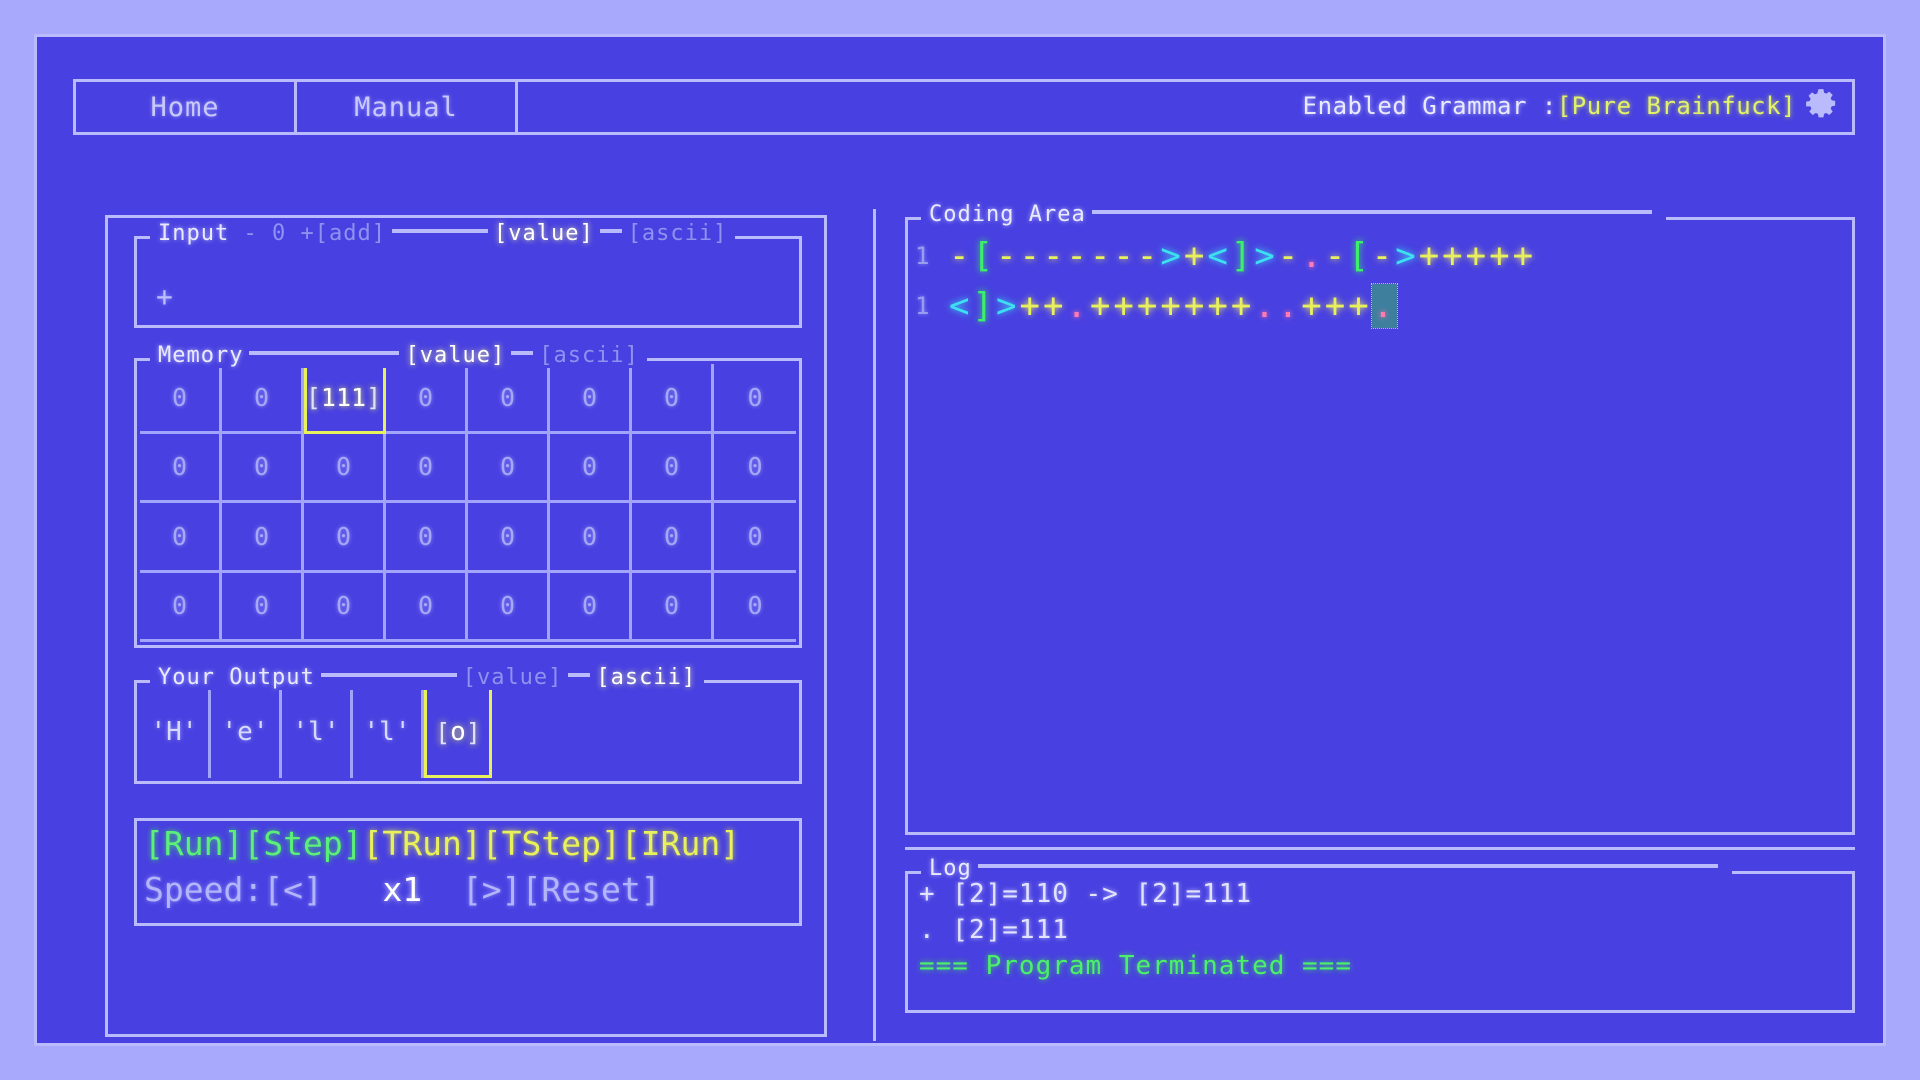 This screenshot has width=1920, height=1080. What do you see at coordinates (422, 843) in the screenshot?
I see `trun-button: [TRun]` at bounding box center [422, 843].